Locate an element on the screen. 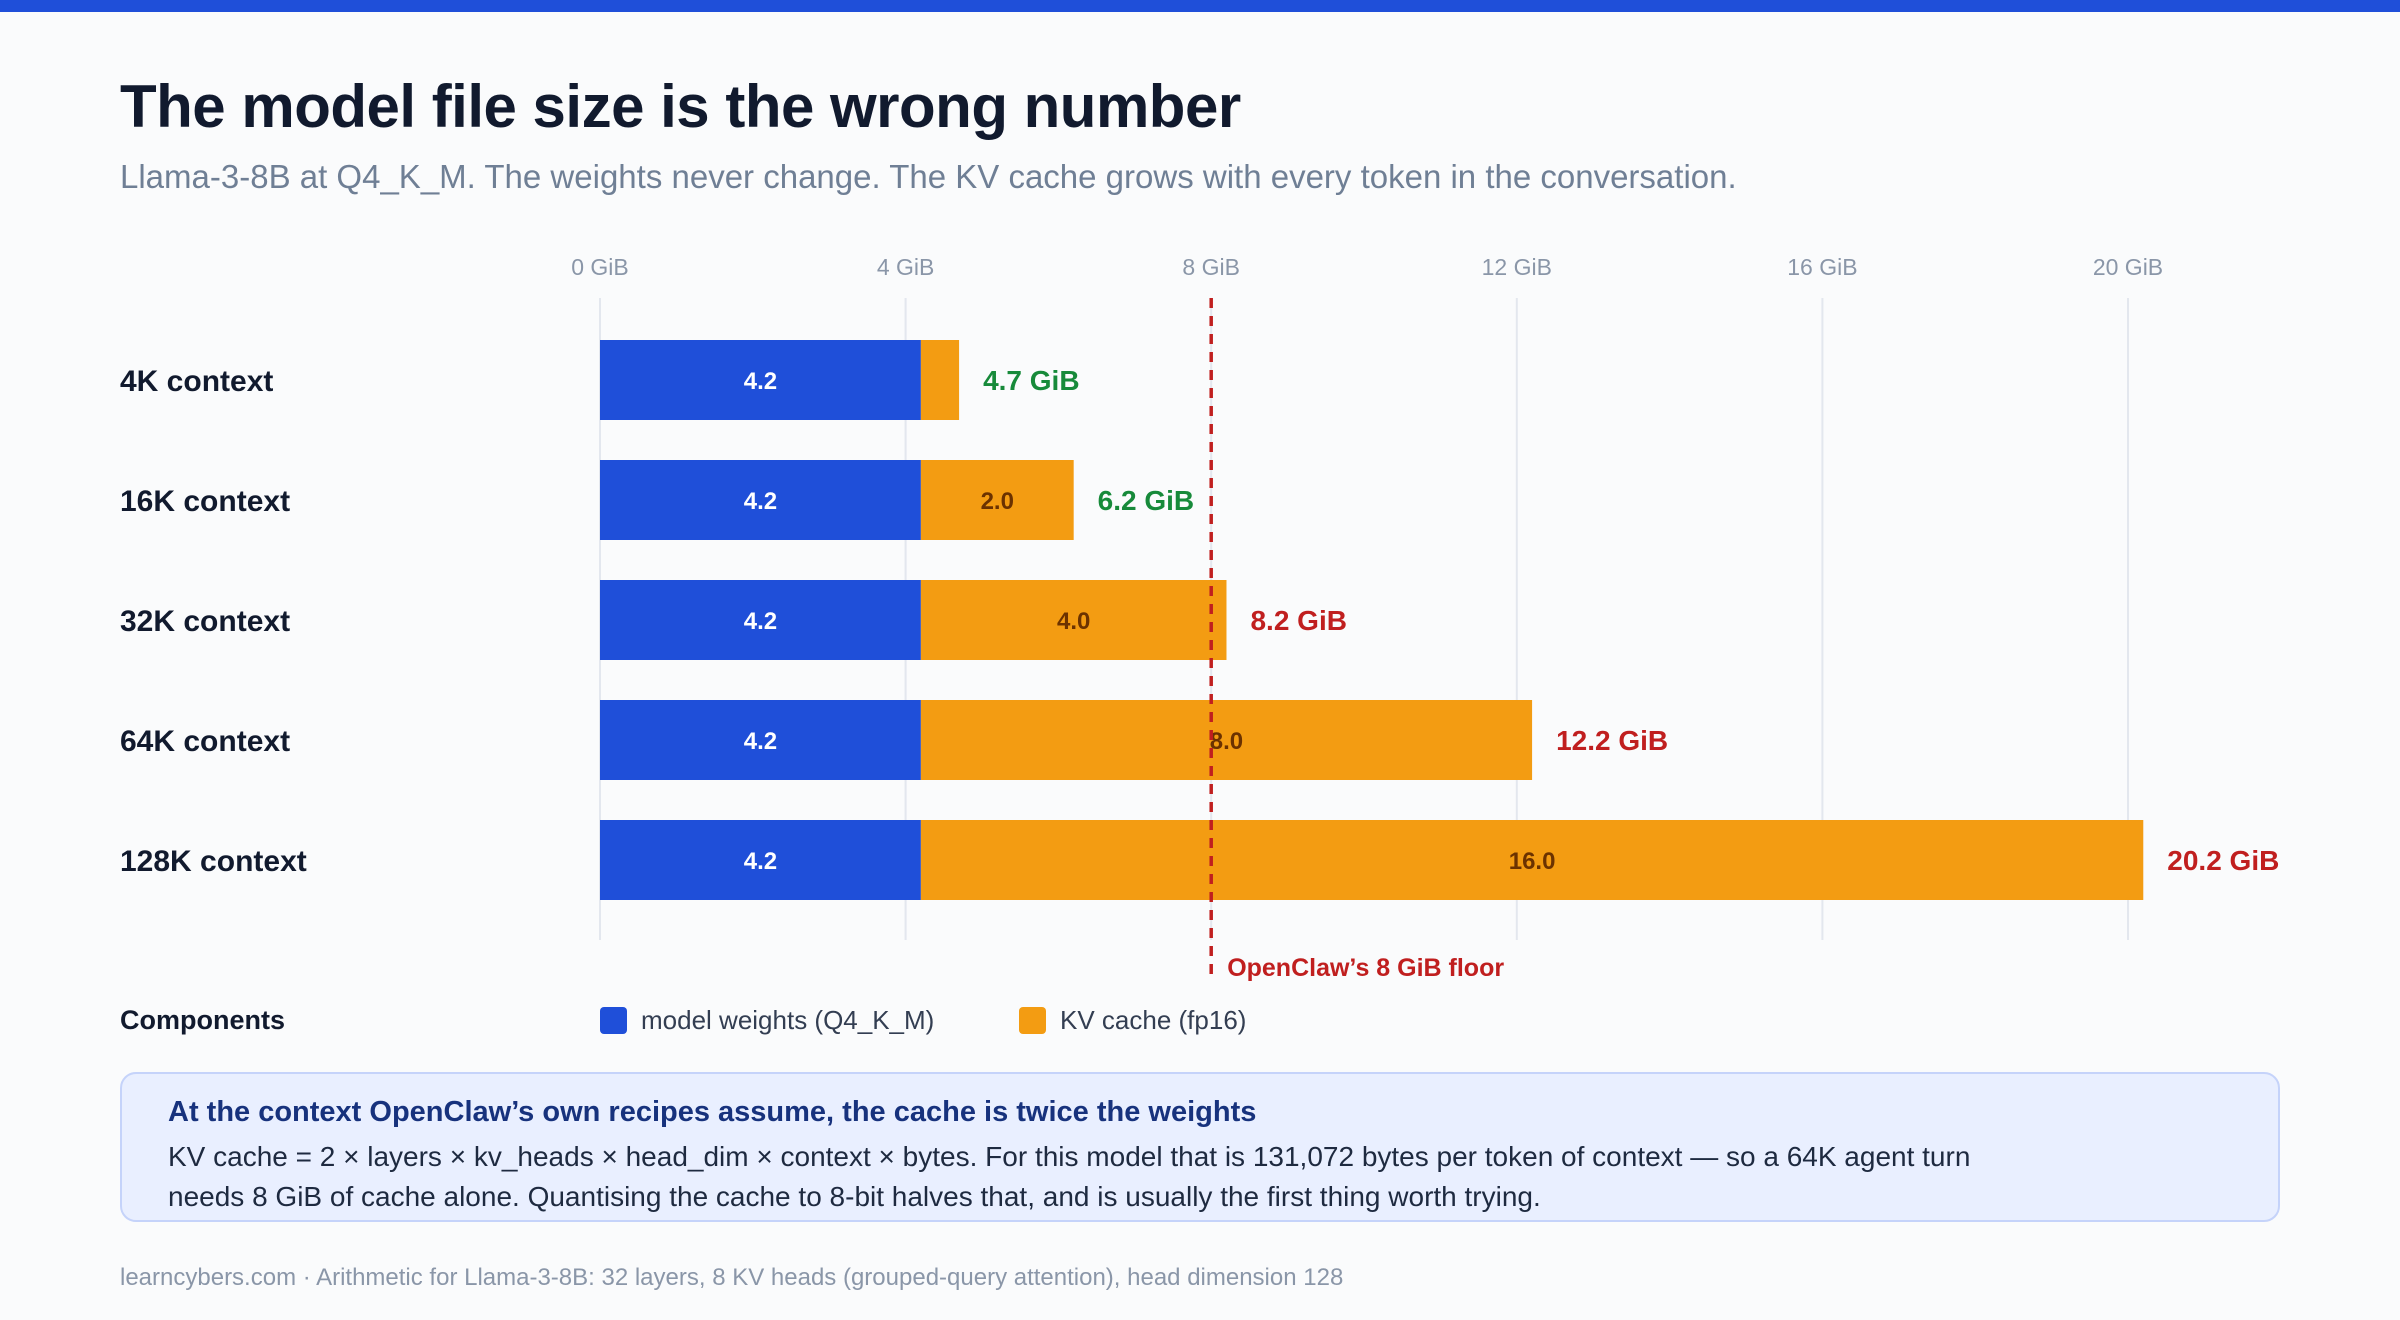 The height and width of the screenshot is (1320, 2400). category-label: 32K context is located at coordinates (205, 621).